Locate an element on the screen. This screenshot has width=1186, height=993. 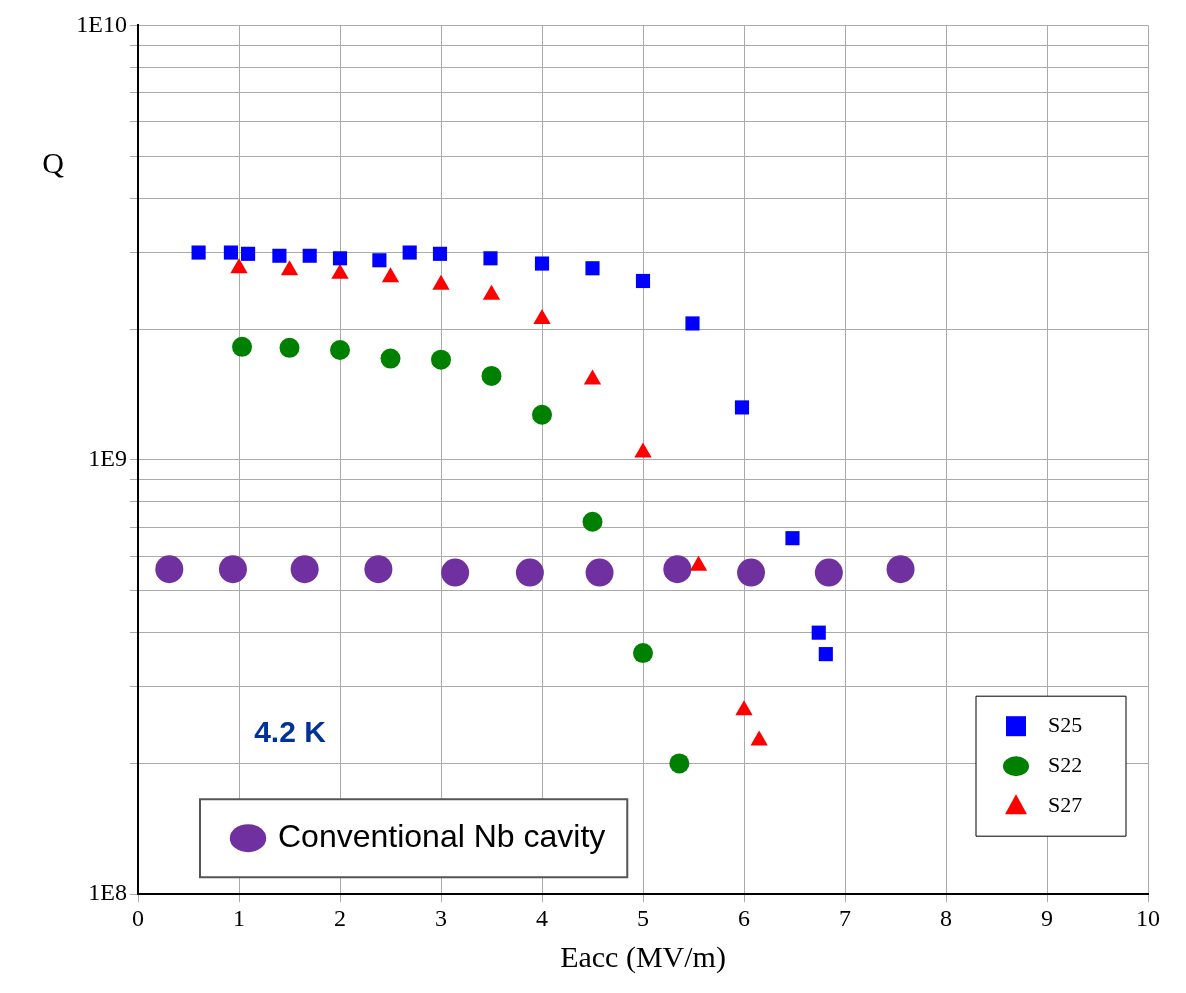
y-tick-label: 1E9 is located at coordinates (107, 458).